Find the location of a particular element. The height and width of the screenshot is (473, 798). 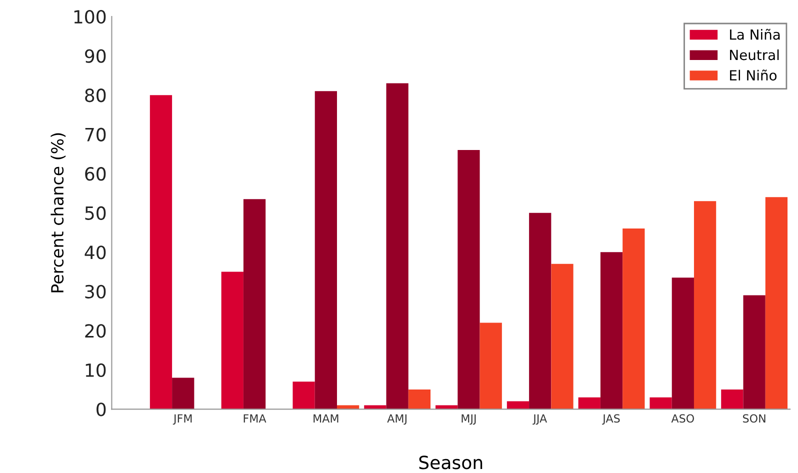

x-tick-label: SON is located at coordinates (754, 418).